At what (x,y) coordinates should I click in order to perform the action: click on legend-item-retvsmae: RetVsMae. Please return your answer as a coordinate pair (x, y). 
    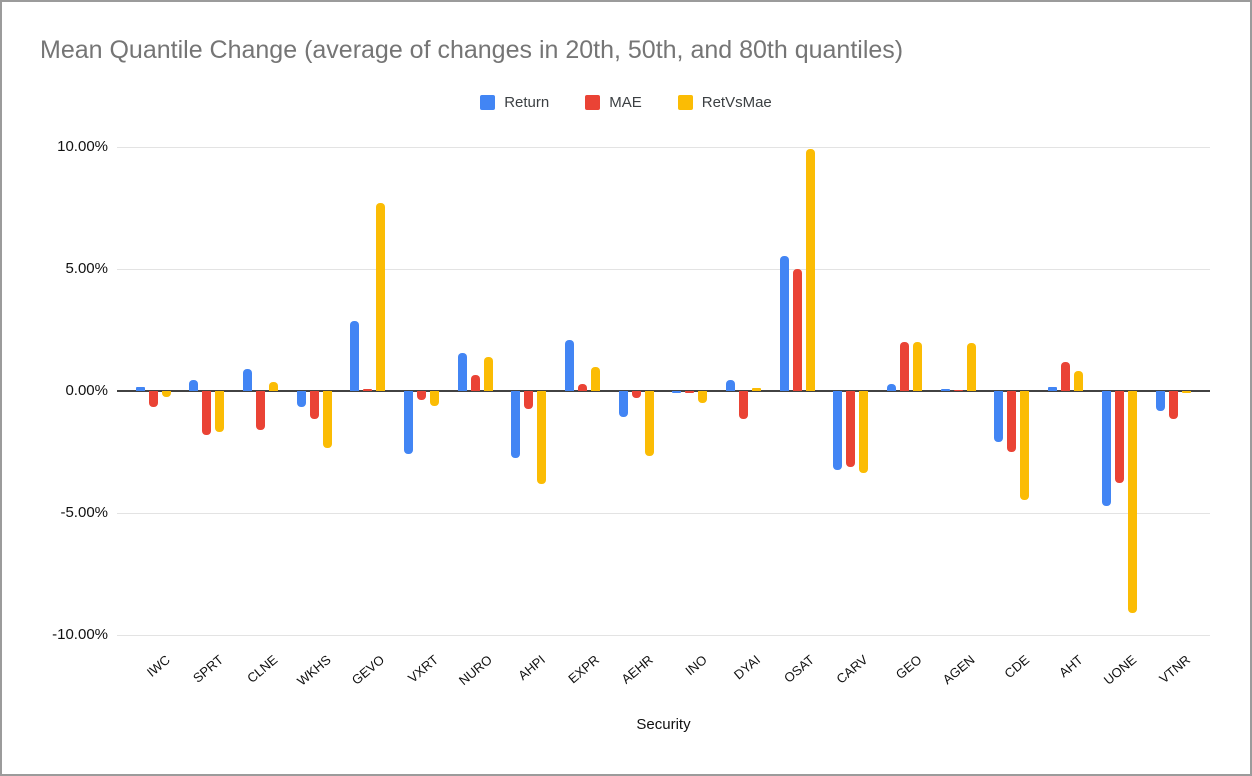
    Looking at the image, I should click on (724, 102).